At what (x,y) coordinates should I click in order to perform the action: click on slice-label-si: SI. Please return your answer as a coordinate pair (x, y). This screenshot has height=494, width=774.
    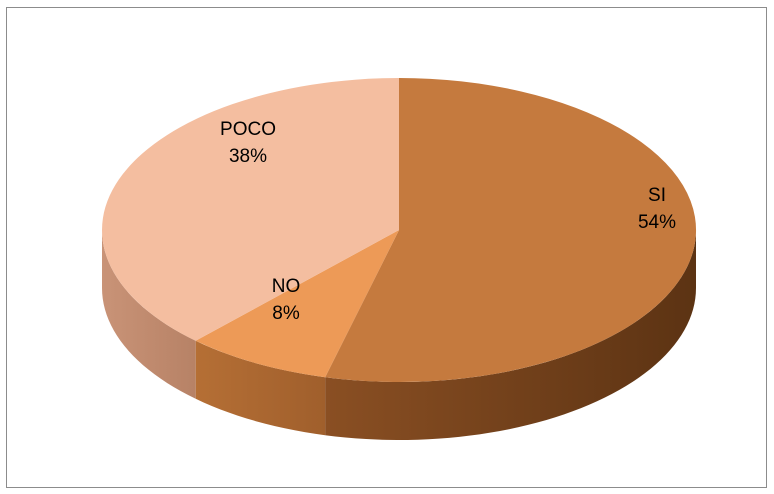
    Looking at the image, I should click on (657, 195).